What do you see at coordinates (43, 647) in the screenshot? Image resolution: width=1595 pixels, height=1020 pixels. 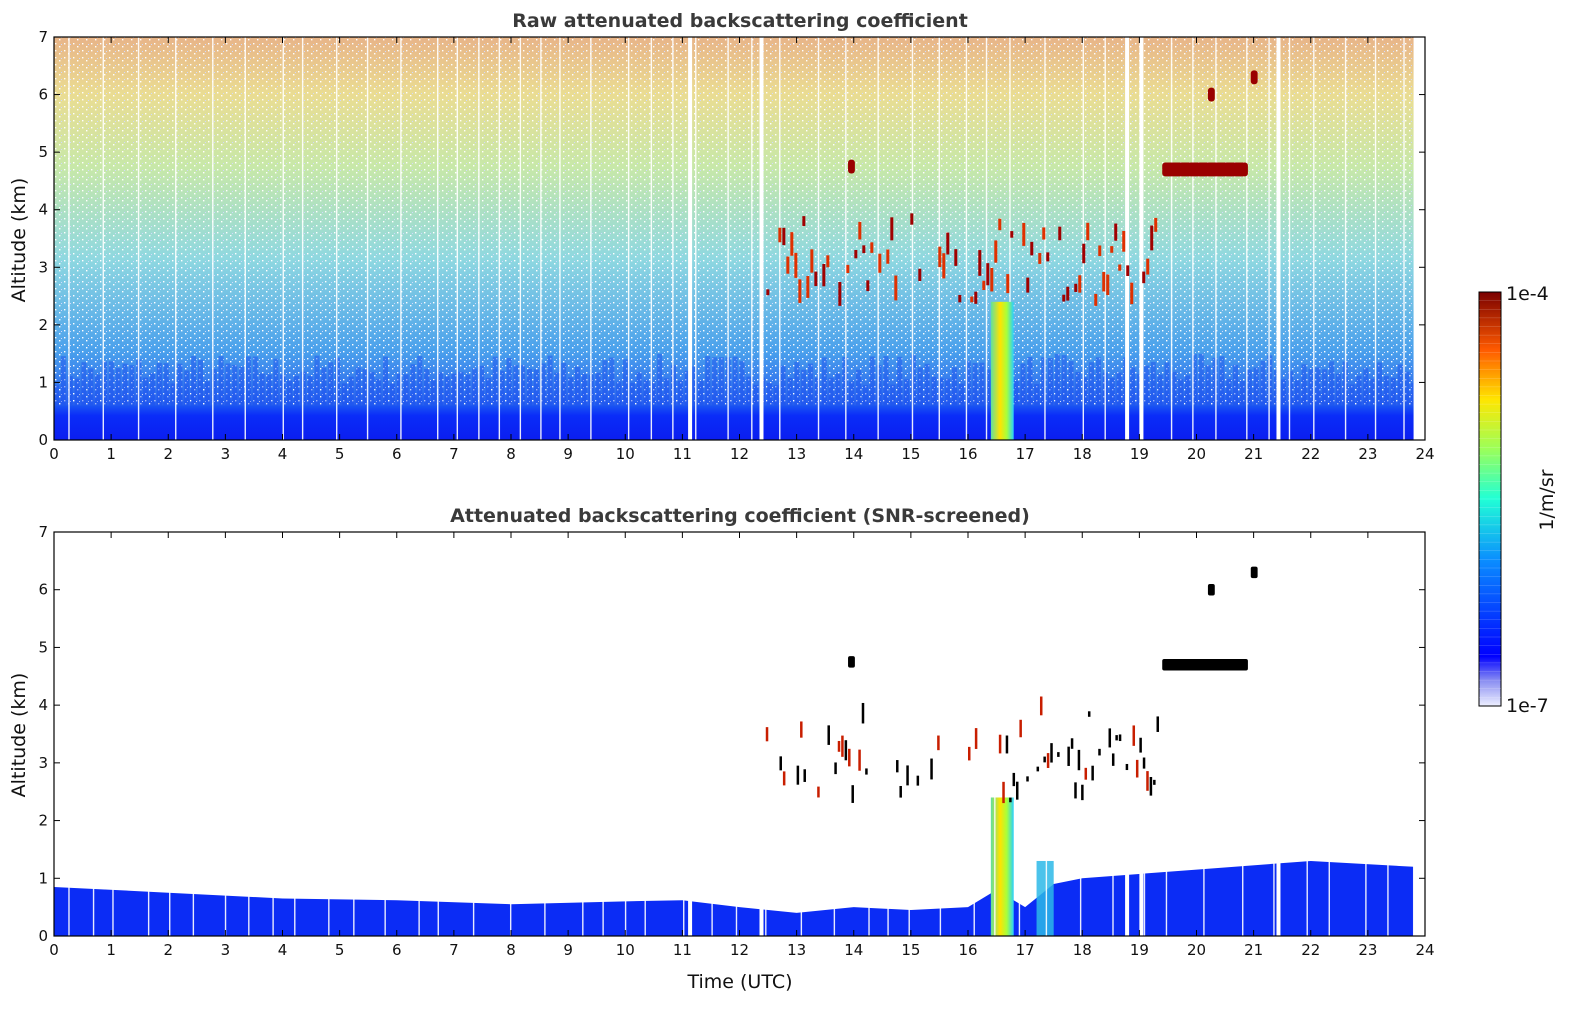 I see `y-tick-label: 5` at bounding box center [43, 647].